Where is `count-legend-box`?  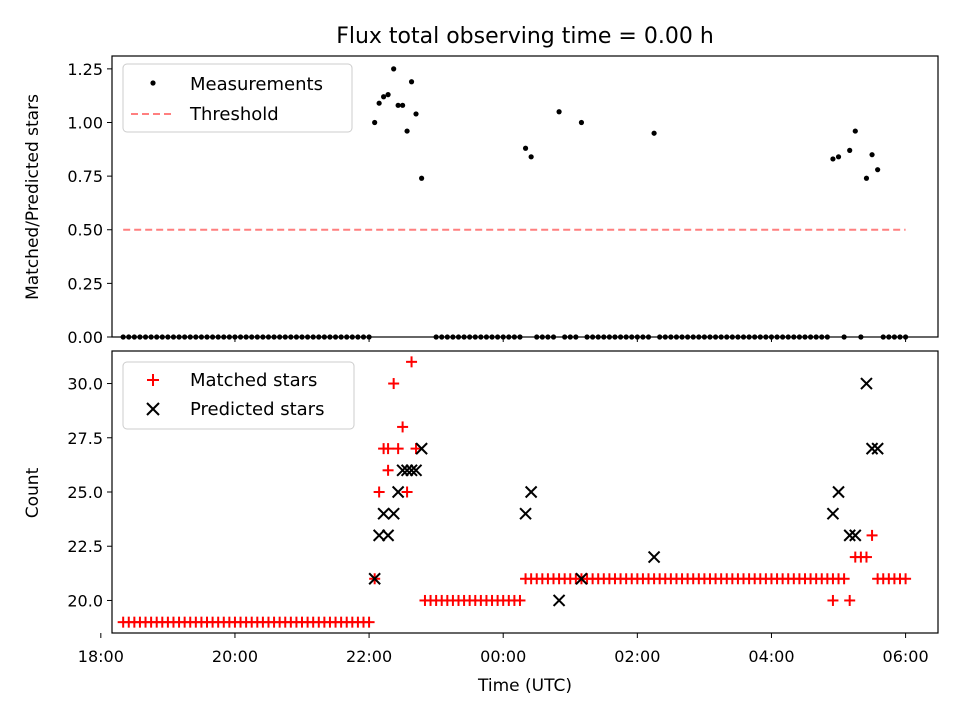
count-legend-box is located at coordinates (238, 395).